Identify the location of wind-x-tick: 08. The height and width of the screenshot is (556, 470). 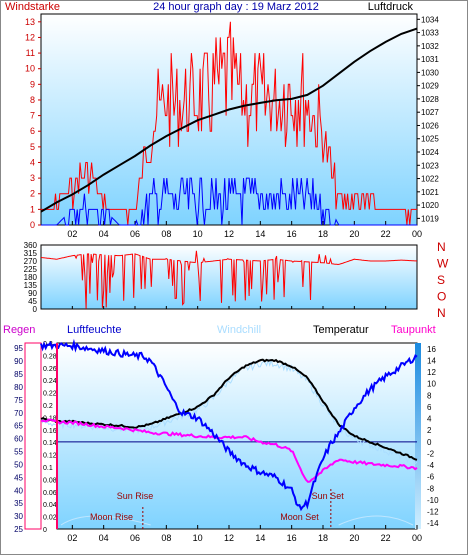
(166, 234).